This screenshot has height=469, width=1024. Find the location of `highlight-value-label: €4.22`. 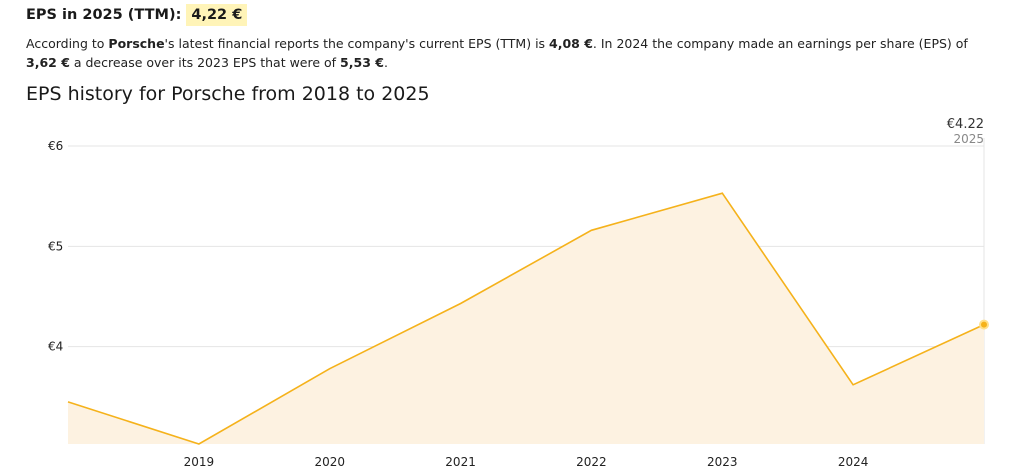

highlight-value-label: €4.22 is located at coordinates (965, 124).